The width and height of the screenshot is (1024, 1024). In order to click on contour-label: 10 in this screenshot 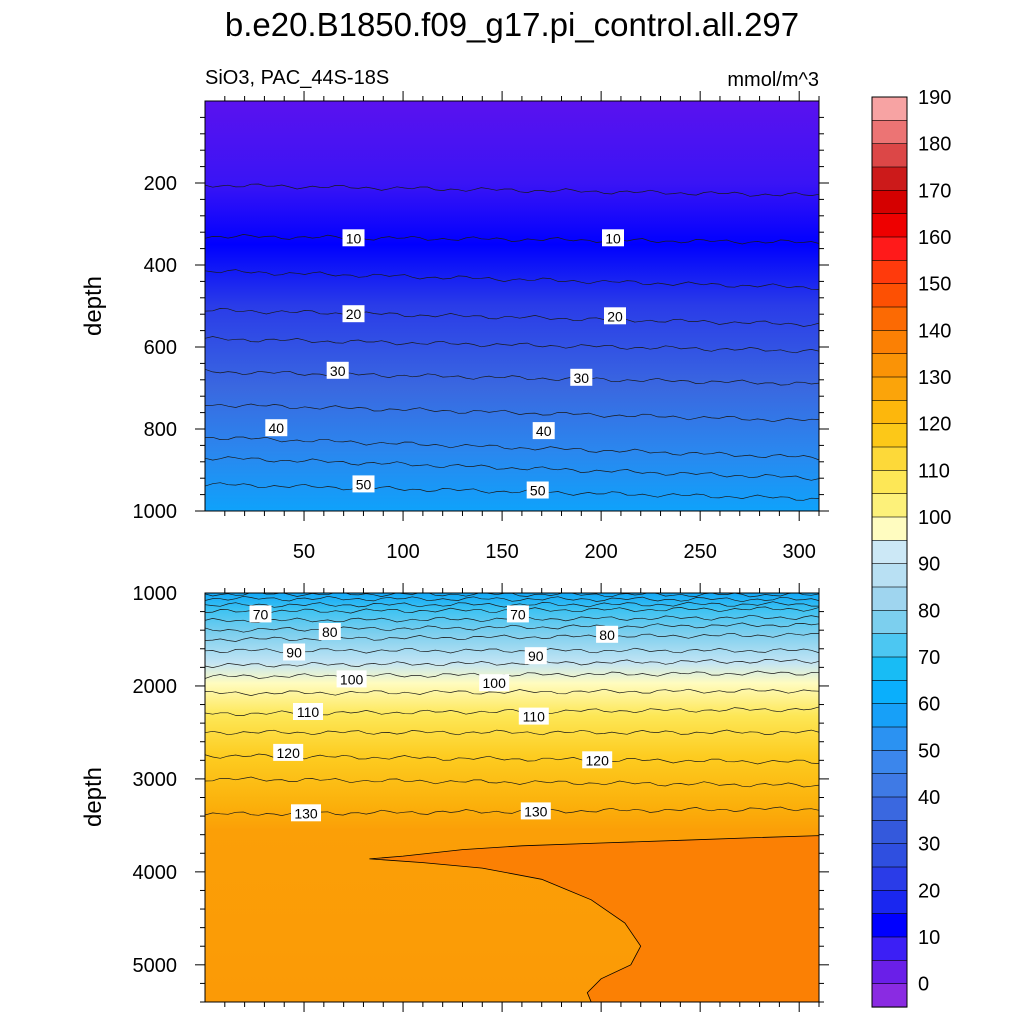, I will do `click(613, 238)`.